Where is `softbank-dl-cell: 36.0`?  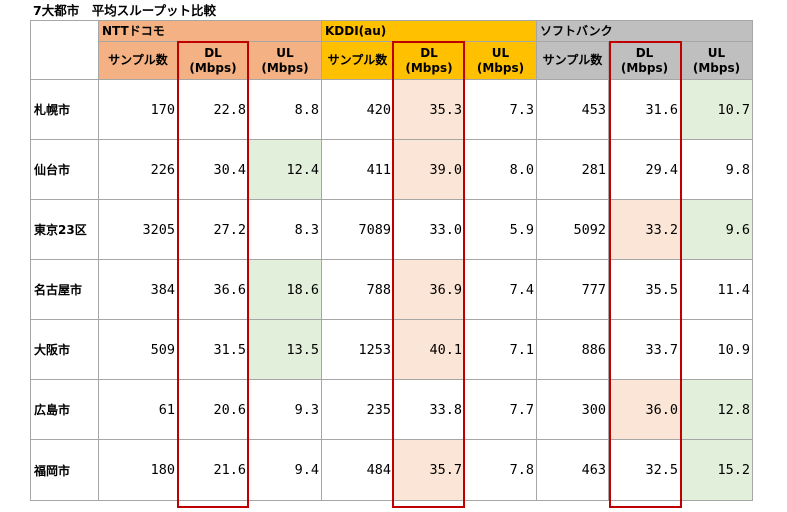
softbank-dl-cell: 36.0 is located at coordinates (644, 409).